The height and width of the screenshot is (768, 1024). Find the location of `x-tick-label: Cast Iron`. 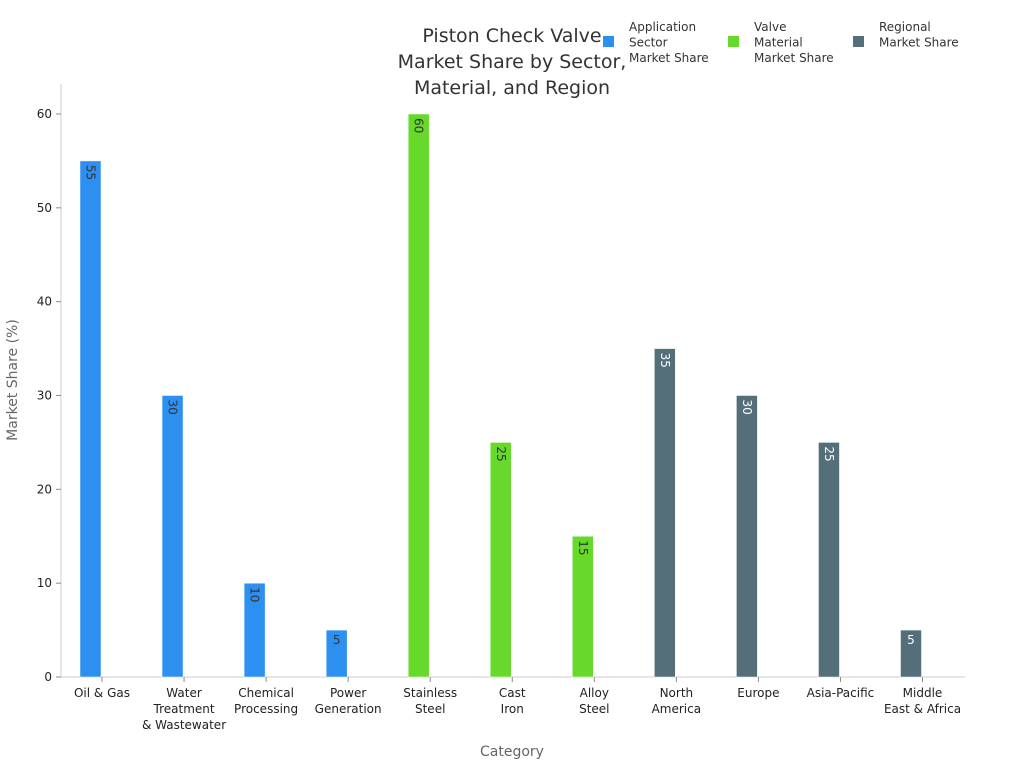

x-tick-label: Cast Iron is located at coordinates (512, 701).